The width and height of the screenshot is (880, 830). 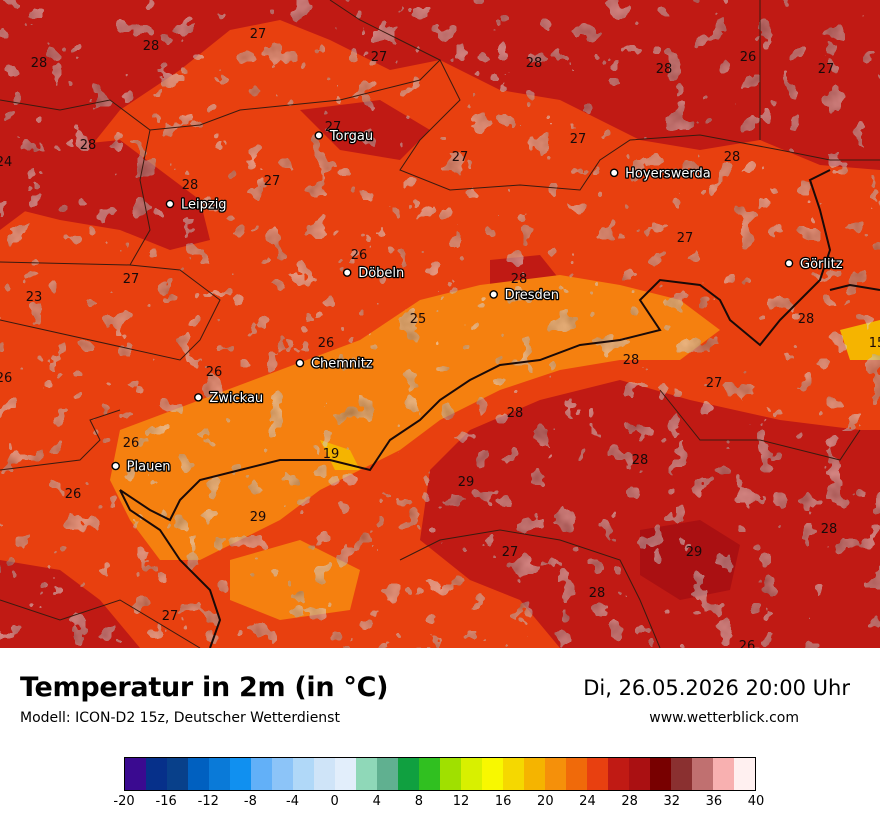 I want to click on city-marker-zwickau, so click(x=198, y=397).